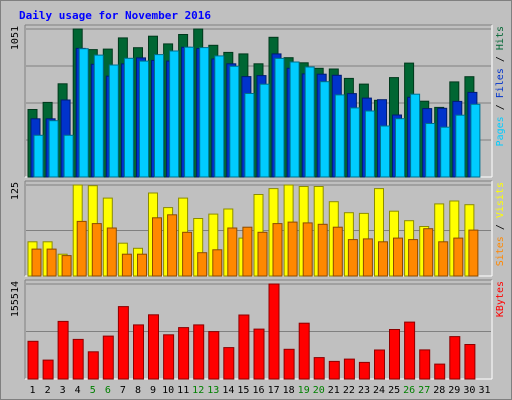 The image size is (512, 400). I want to click on legend-files: Files, so click(500, 83).